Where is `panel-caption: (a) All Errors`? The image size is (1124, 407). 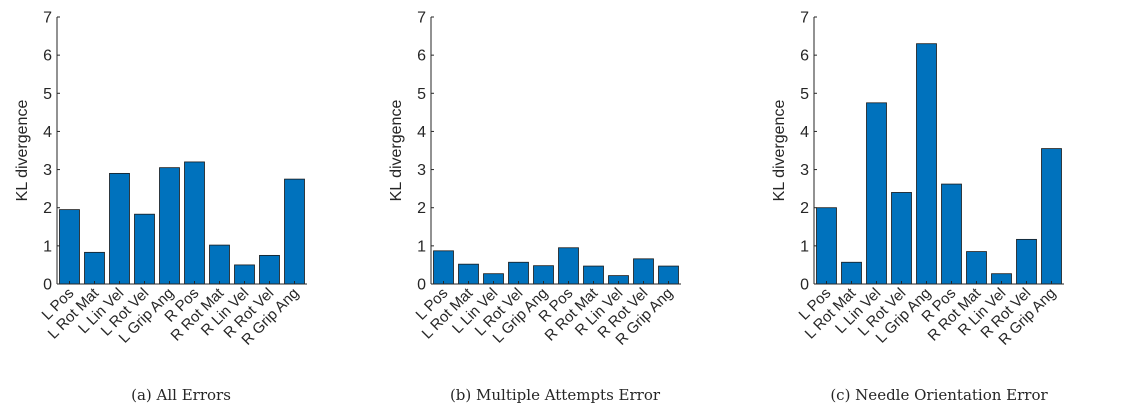 panel-caption: (a) All Errors is located at coordinates (181, 395).